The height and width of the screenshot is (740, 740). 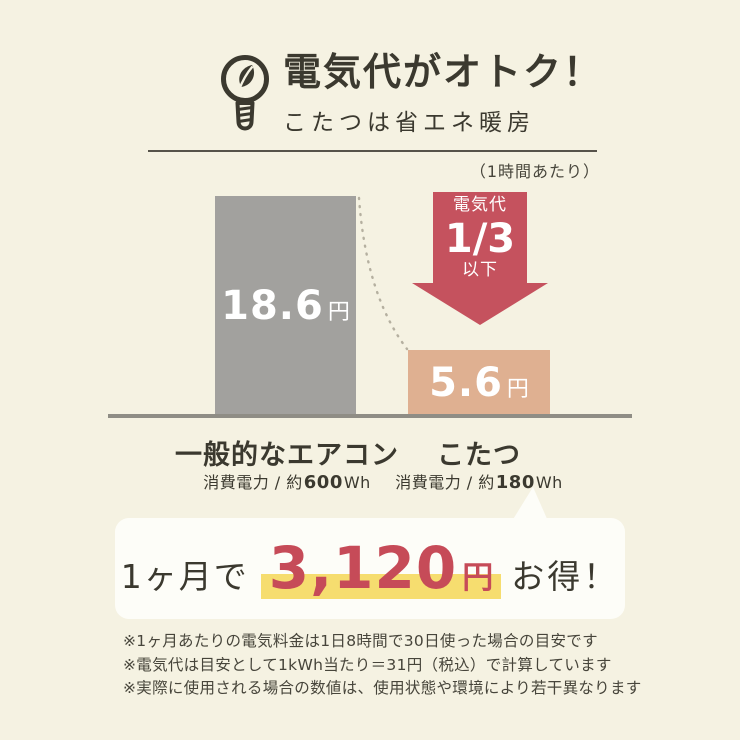 I want to click on kotatsu-power-prefix: 消費電力 / 約, so click(x=445, y=482).